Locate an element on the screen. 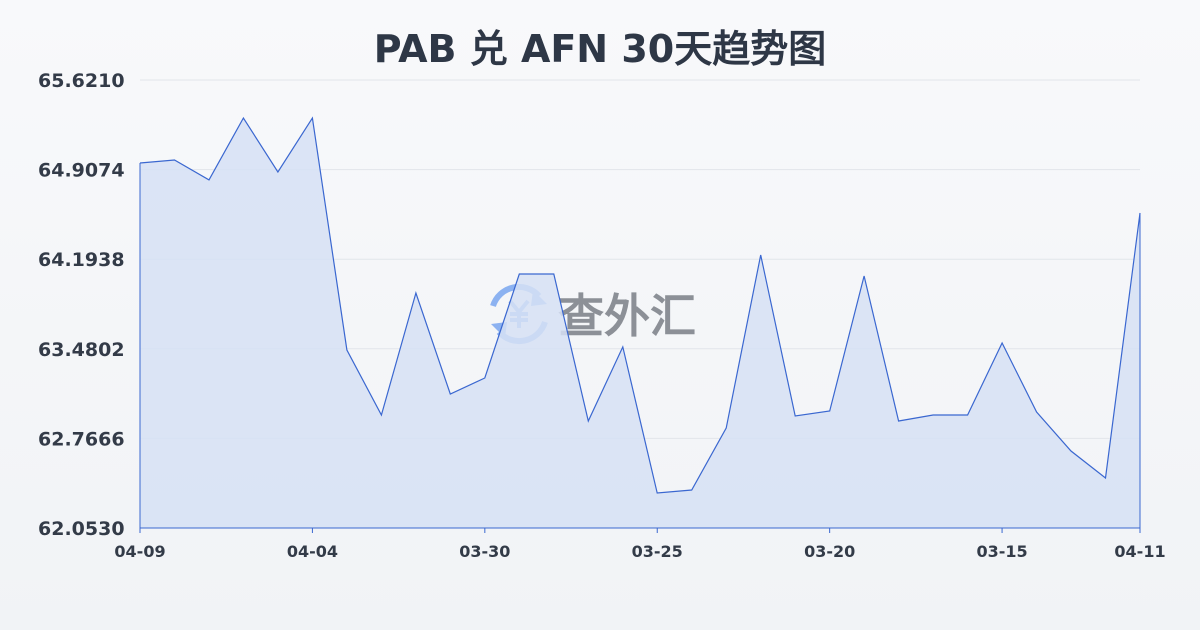  x-tick-label: 04-04 is located at coordinates (312, 551).